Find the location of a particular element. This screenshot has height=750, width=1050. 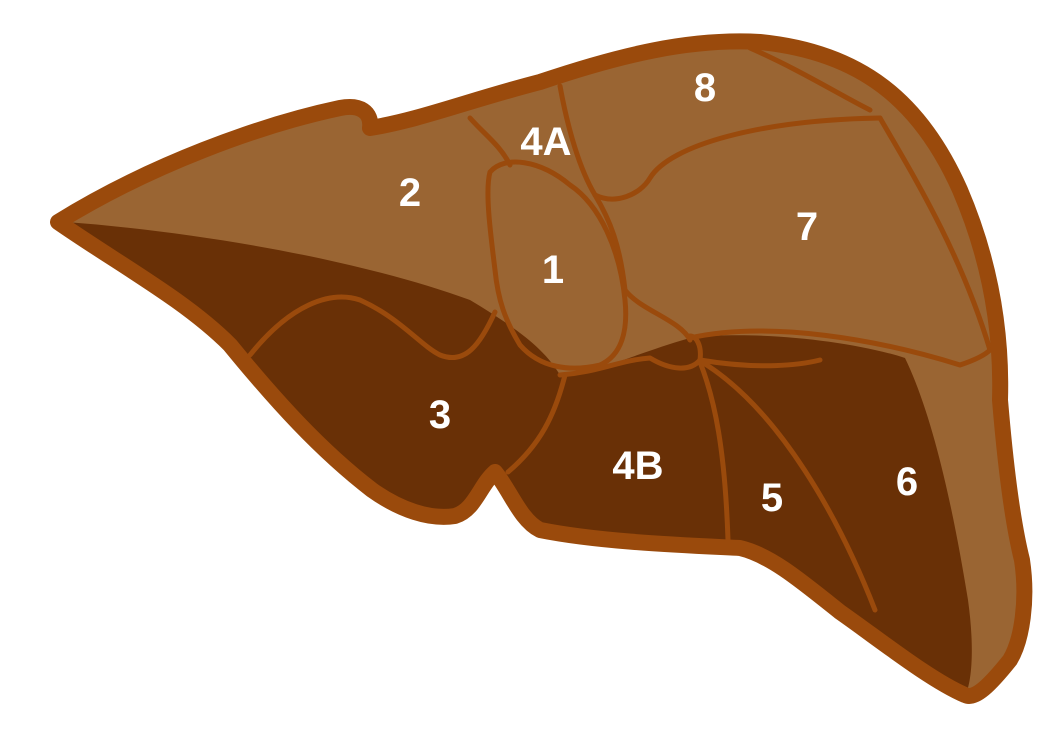

segment-label-5: 5 is located at coordinates (772, 498).